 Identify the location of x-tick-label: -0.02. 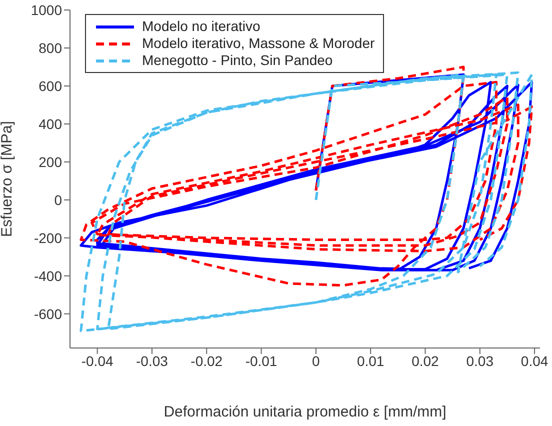
(206, 360).